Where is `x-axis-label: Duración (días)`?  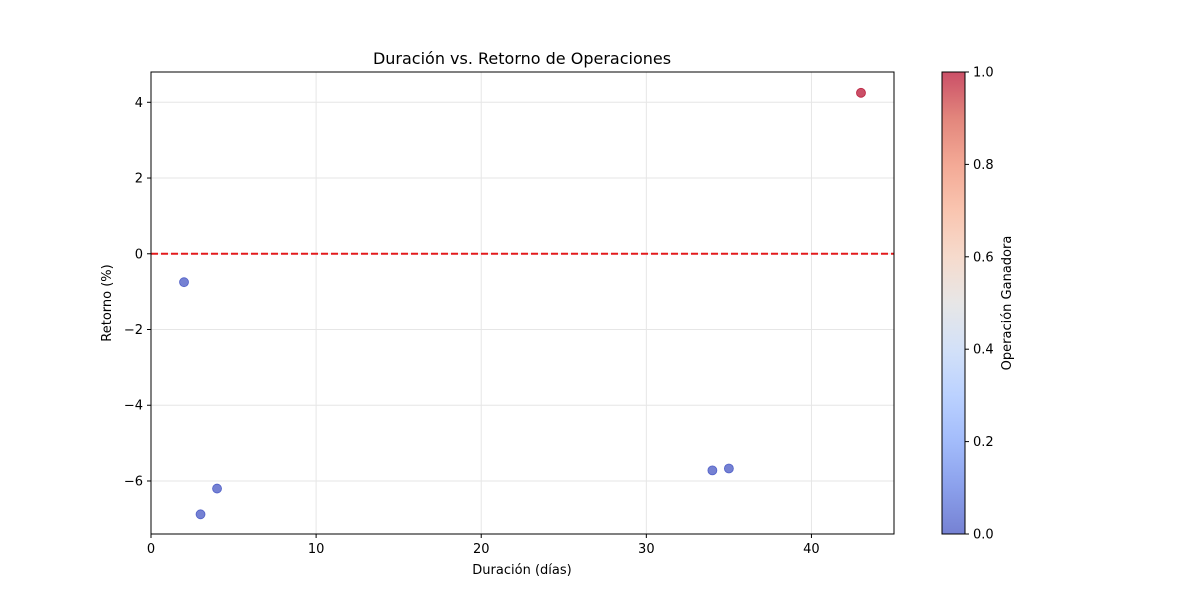 x-axis-label: Duración (días) is located at coordinates (521, 570).